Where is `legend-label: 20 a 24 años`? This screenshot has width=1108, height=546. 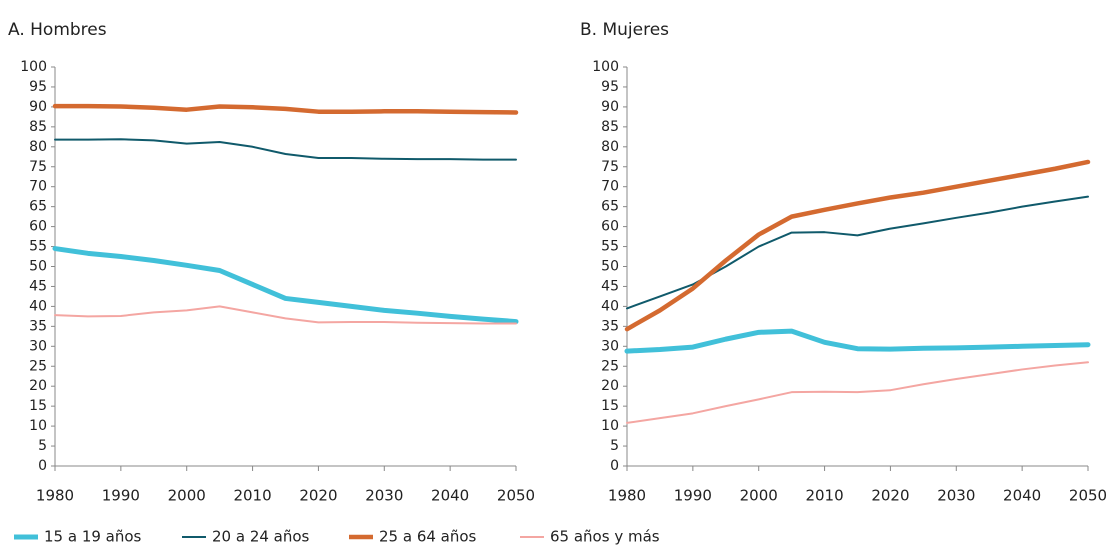
legend-label: 20 a 24 años is located at coordinates (261, 537).